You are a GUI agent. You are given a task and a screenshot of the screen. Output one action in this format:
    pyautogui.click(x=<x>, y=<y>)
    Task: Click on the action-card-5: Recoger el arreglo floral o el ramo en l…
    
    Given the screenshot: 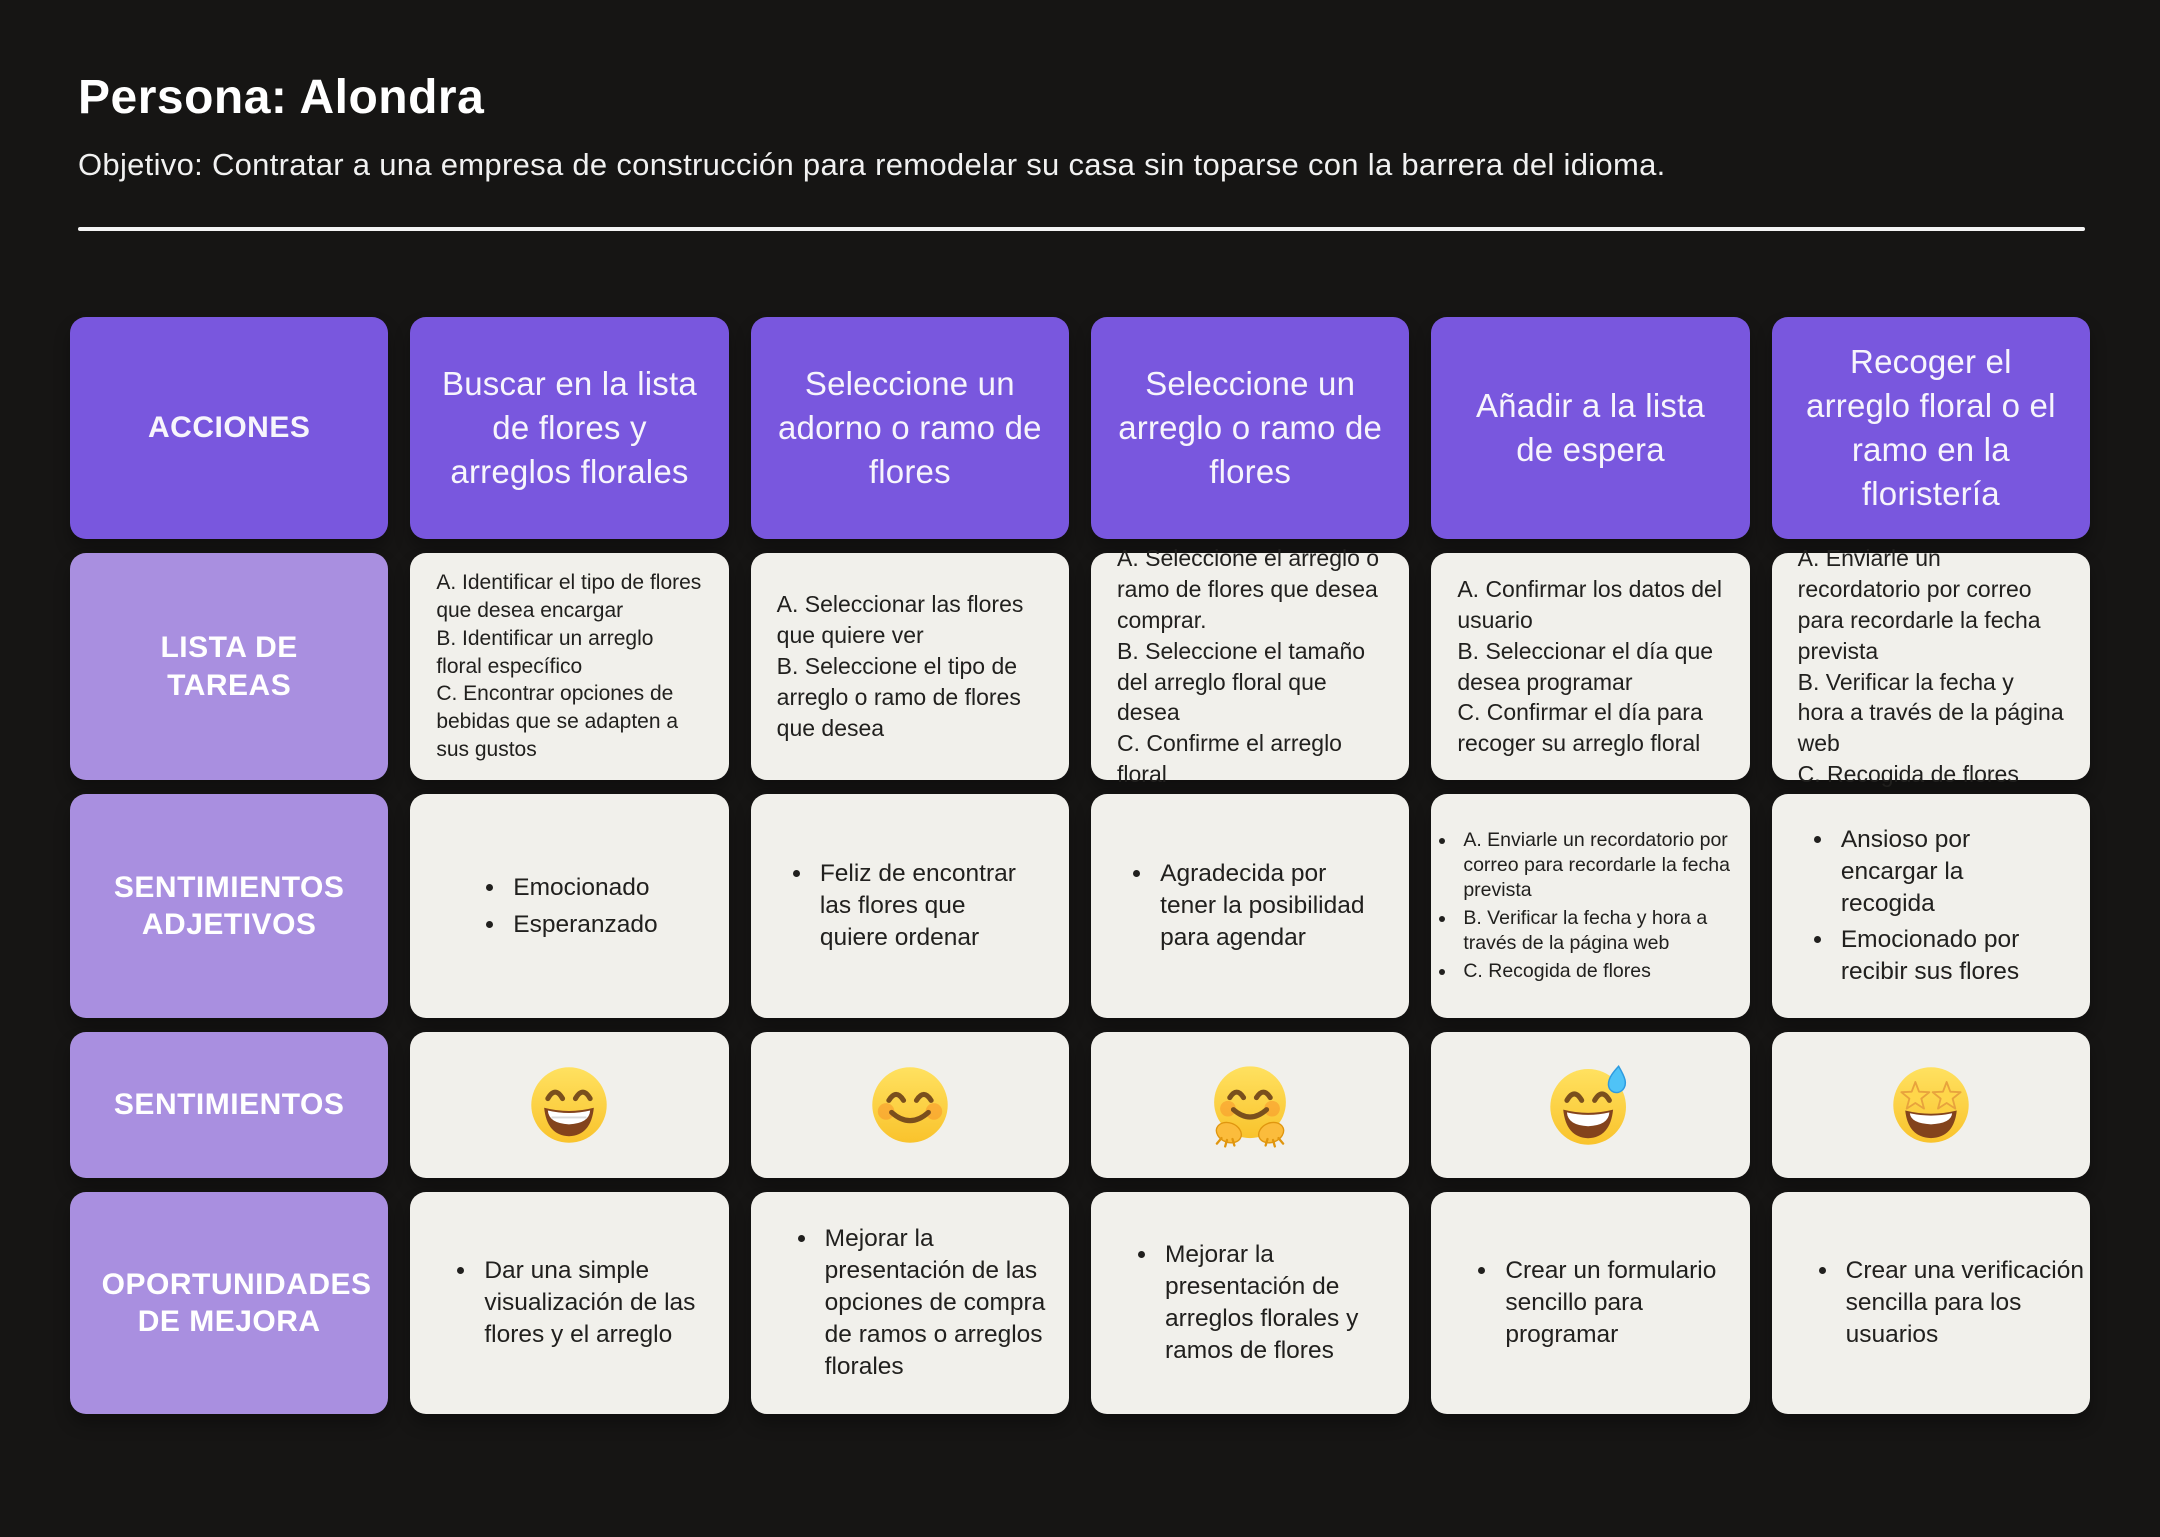 What is the action you would take?
    pyautogui.click(x=1930, y=428)
    